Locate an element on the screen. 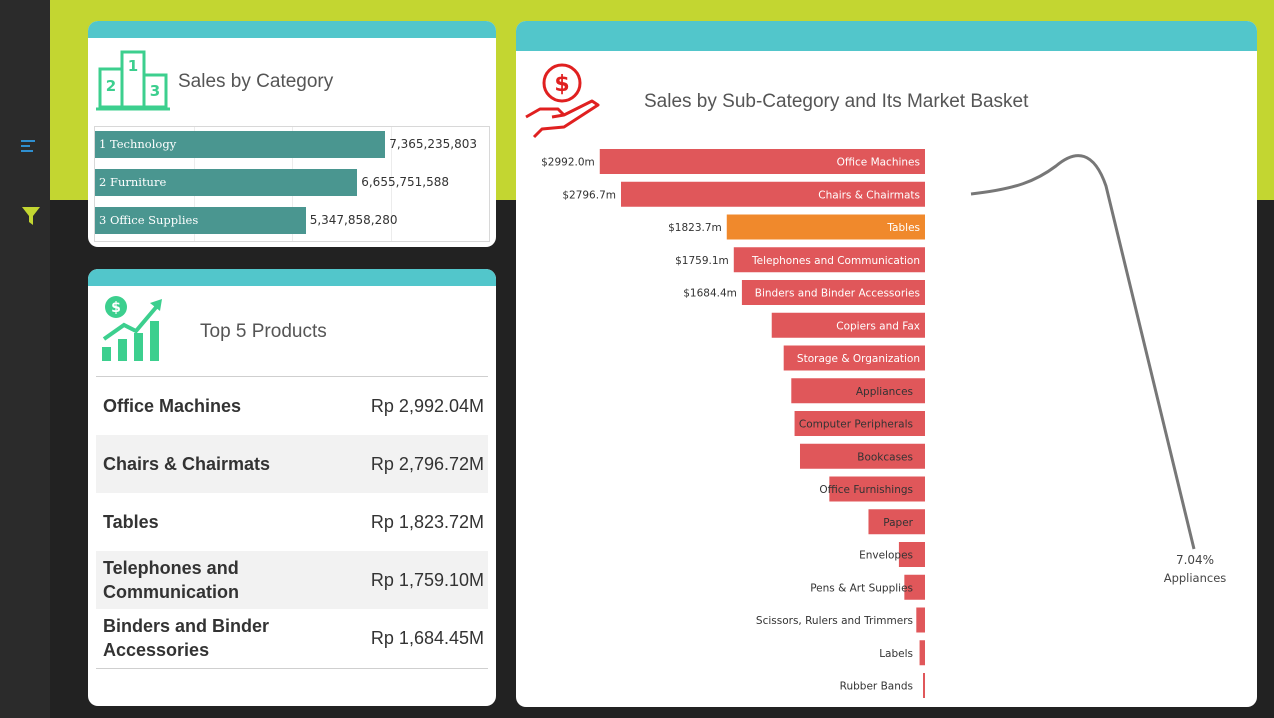 This screenshot has height=718, width=1274. category-label: 1 Technology is located at coordinates (138, 144).